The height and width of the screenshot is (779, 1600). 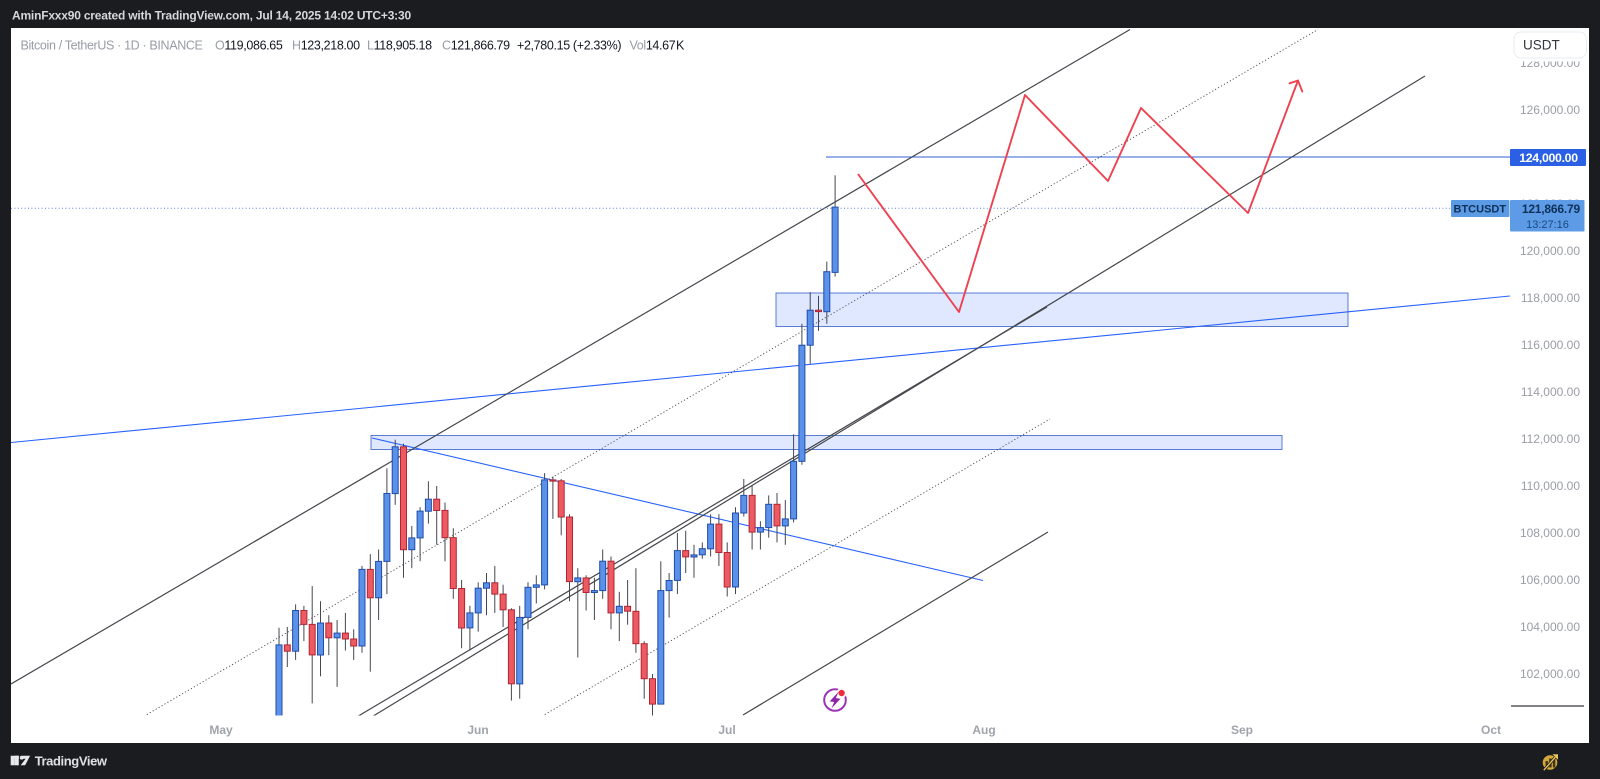 What do you see at coordinates (1551, 209) in the screenshot?
I see `svg-text: 121,866.79` at bounding box center [1551, 209].